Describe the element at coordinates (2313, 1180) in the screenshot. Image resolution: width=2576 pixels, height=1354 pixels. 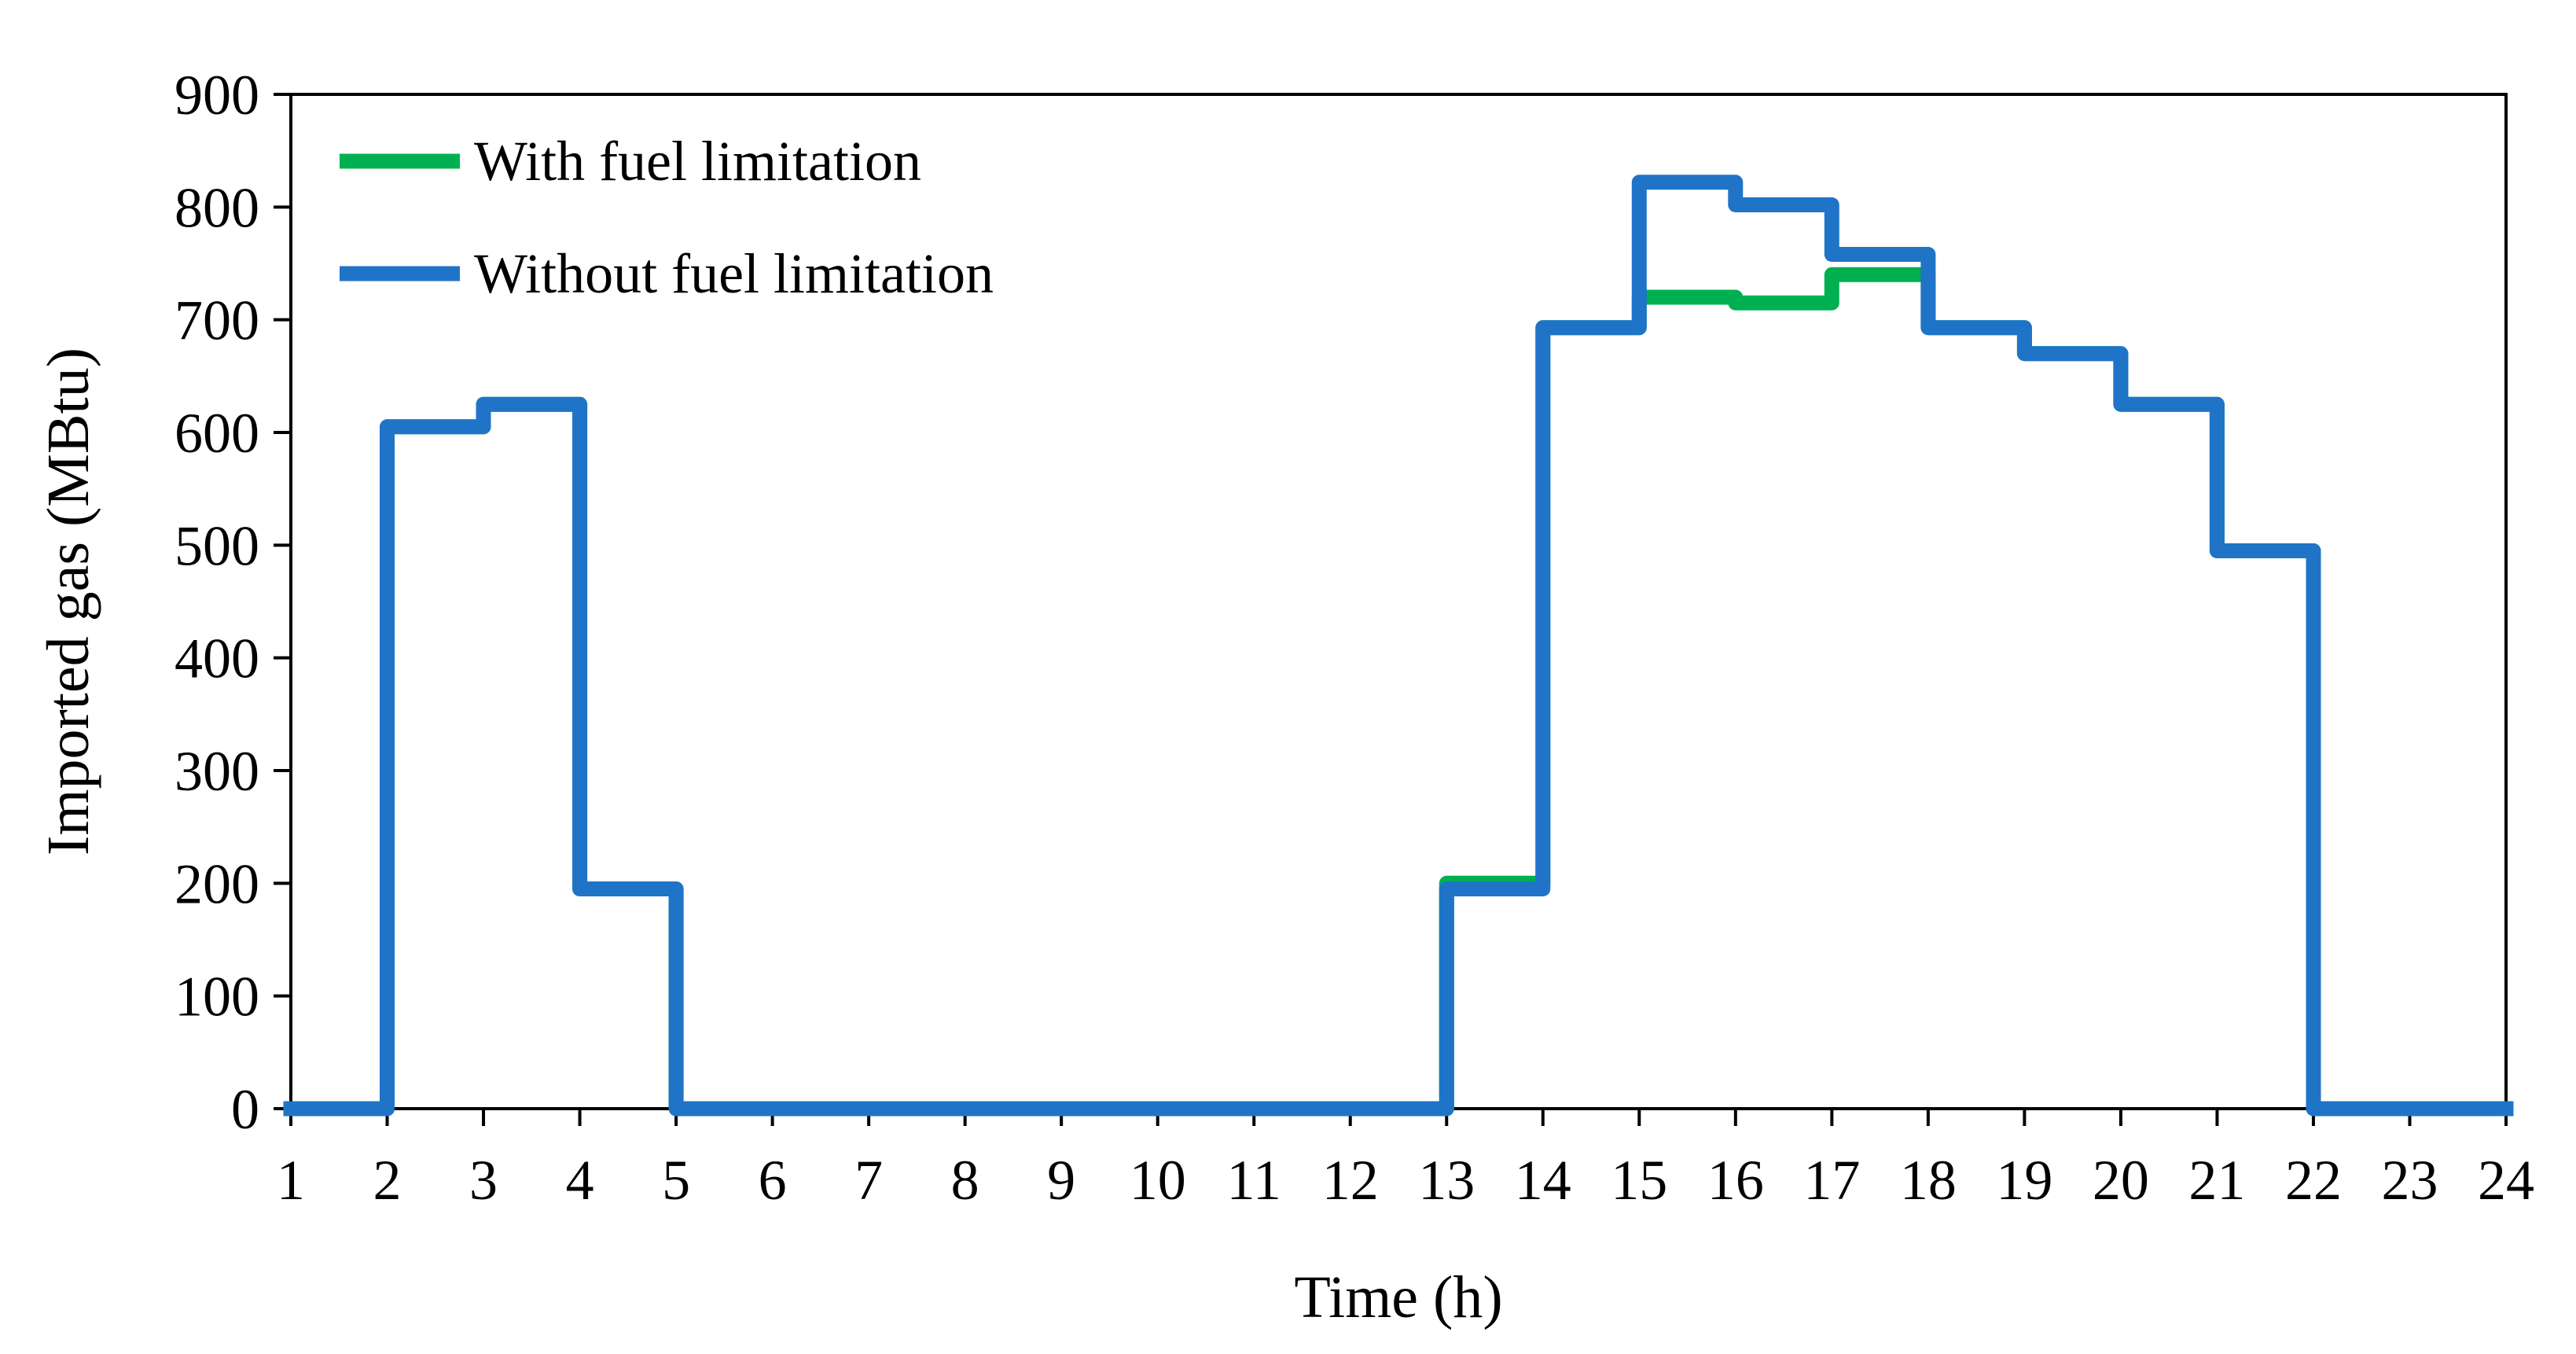
I see `x-tick-label: 22` at that location.